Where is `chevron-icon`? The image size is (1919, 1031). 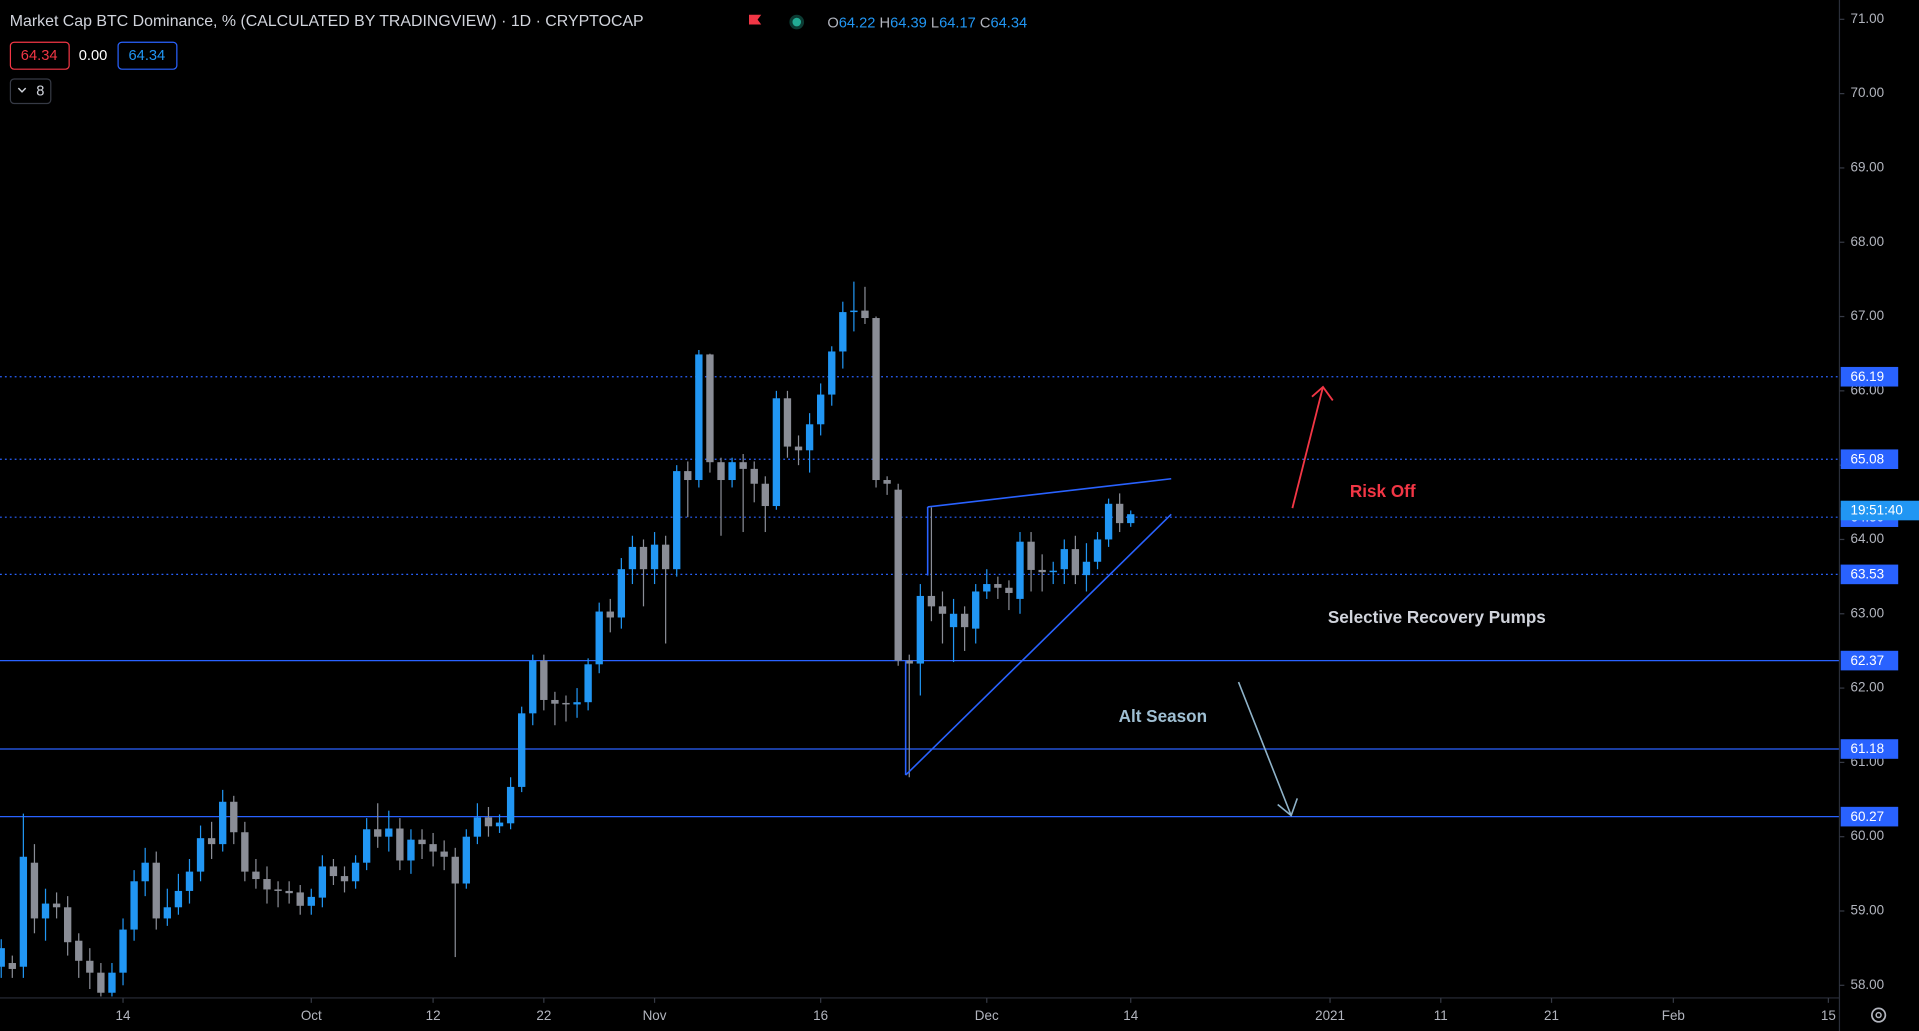 chevron-icon is located at coordinates (22, 90).